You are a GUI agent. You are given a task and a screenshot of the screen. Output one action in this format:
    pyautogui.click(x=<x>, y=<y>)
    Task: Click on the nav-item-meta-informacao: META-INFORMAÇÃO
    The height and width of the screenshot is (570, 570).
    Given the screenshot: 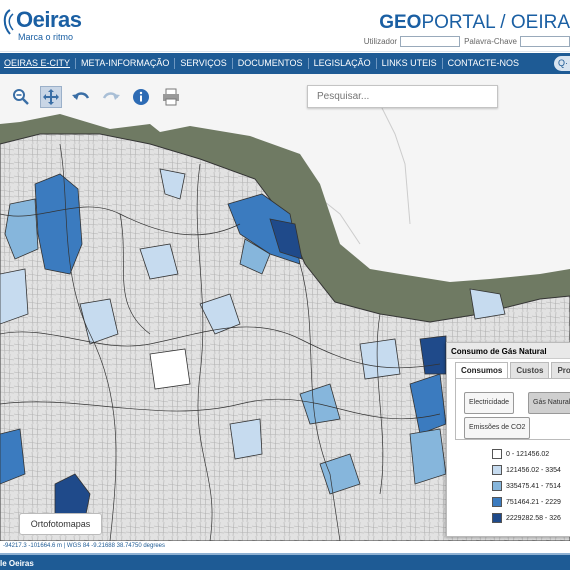 What is the action you would take?
    pyautogui.click(x=126, y=63)
    